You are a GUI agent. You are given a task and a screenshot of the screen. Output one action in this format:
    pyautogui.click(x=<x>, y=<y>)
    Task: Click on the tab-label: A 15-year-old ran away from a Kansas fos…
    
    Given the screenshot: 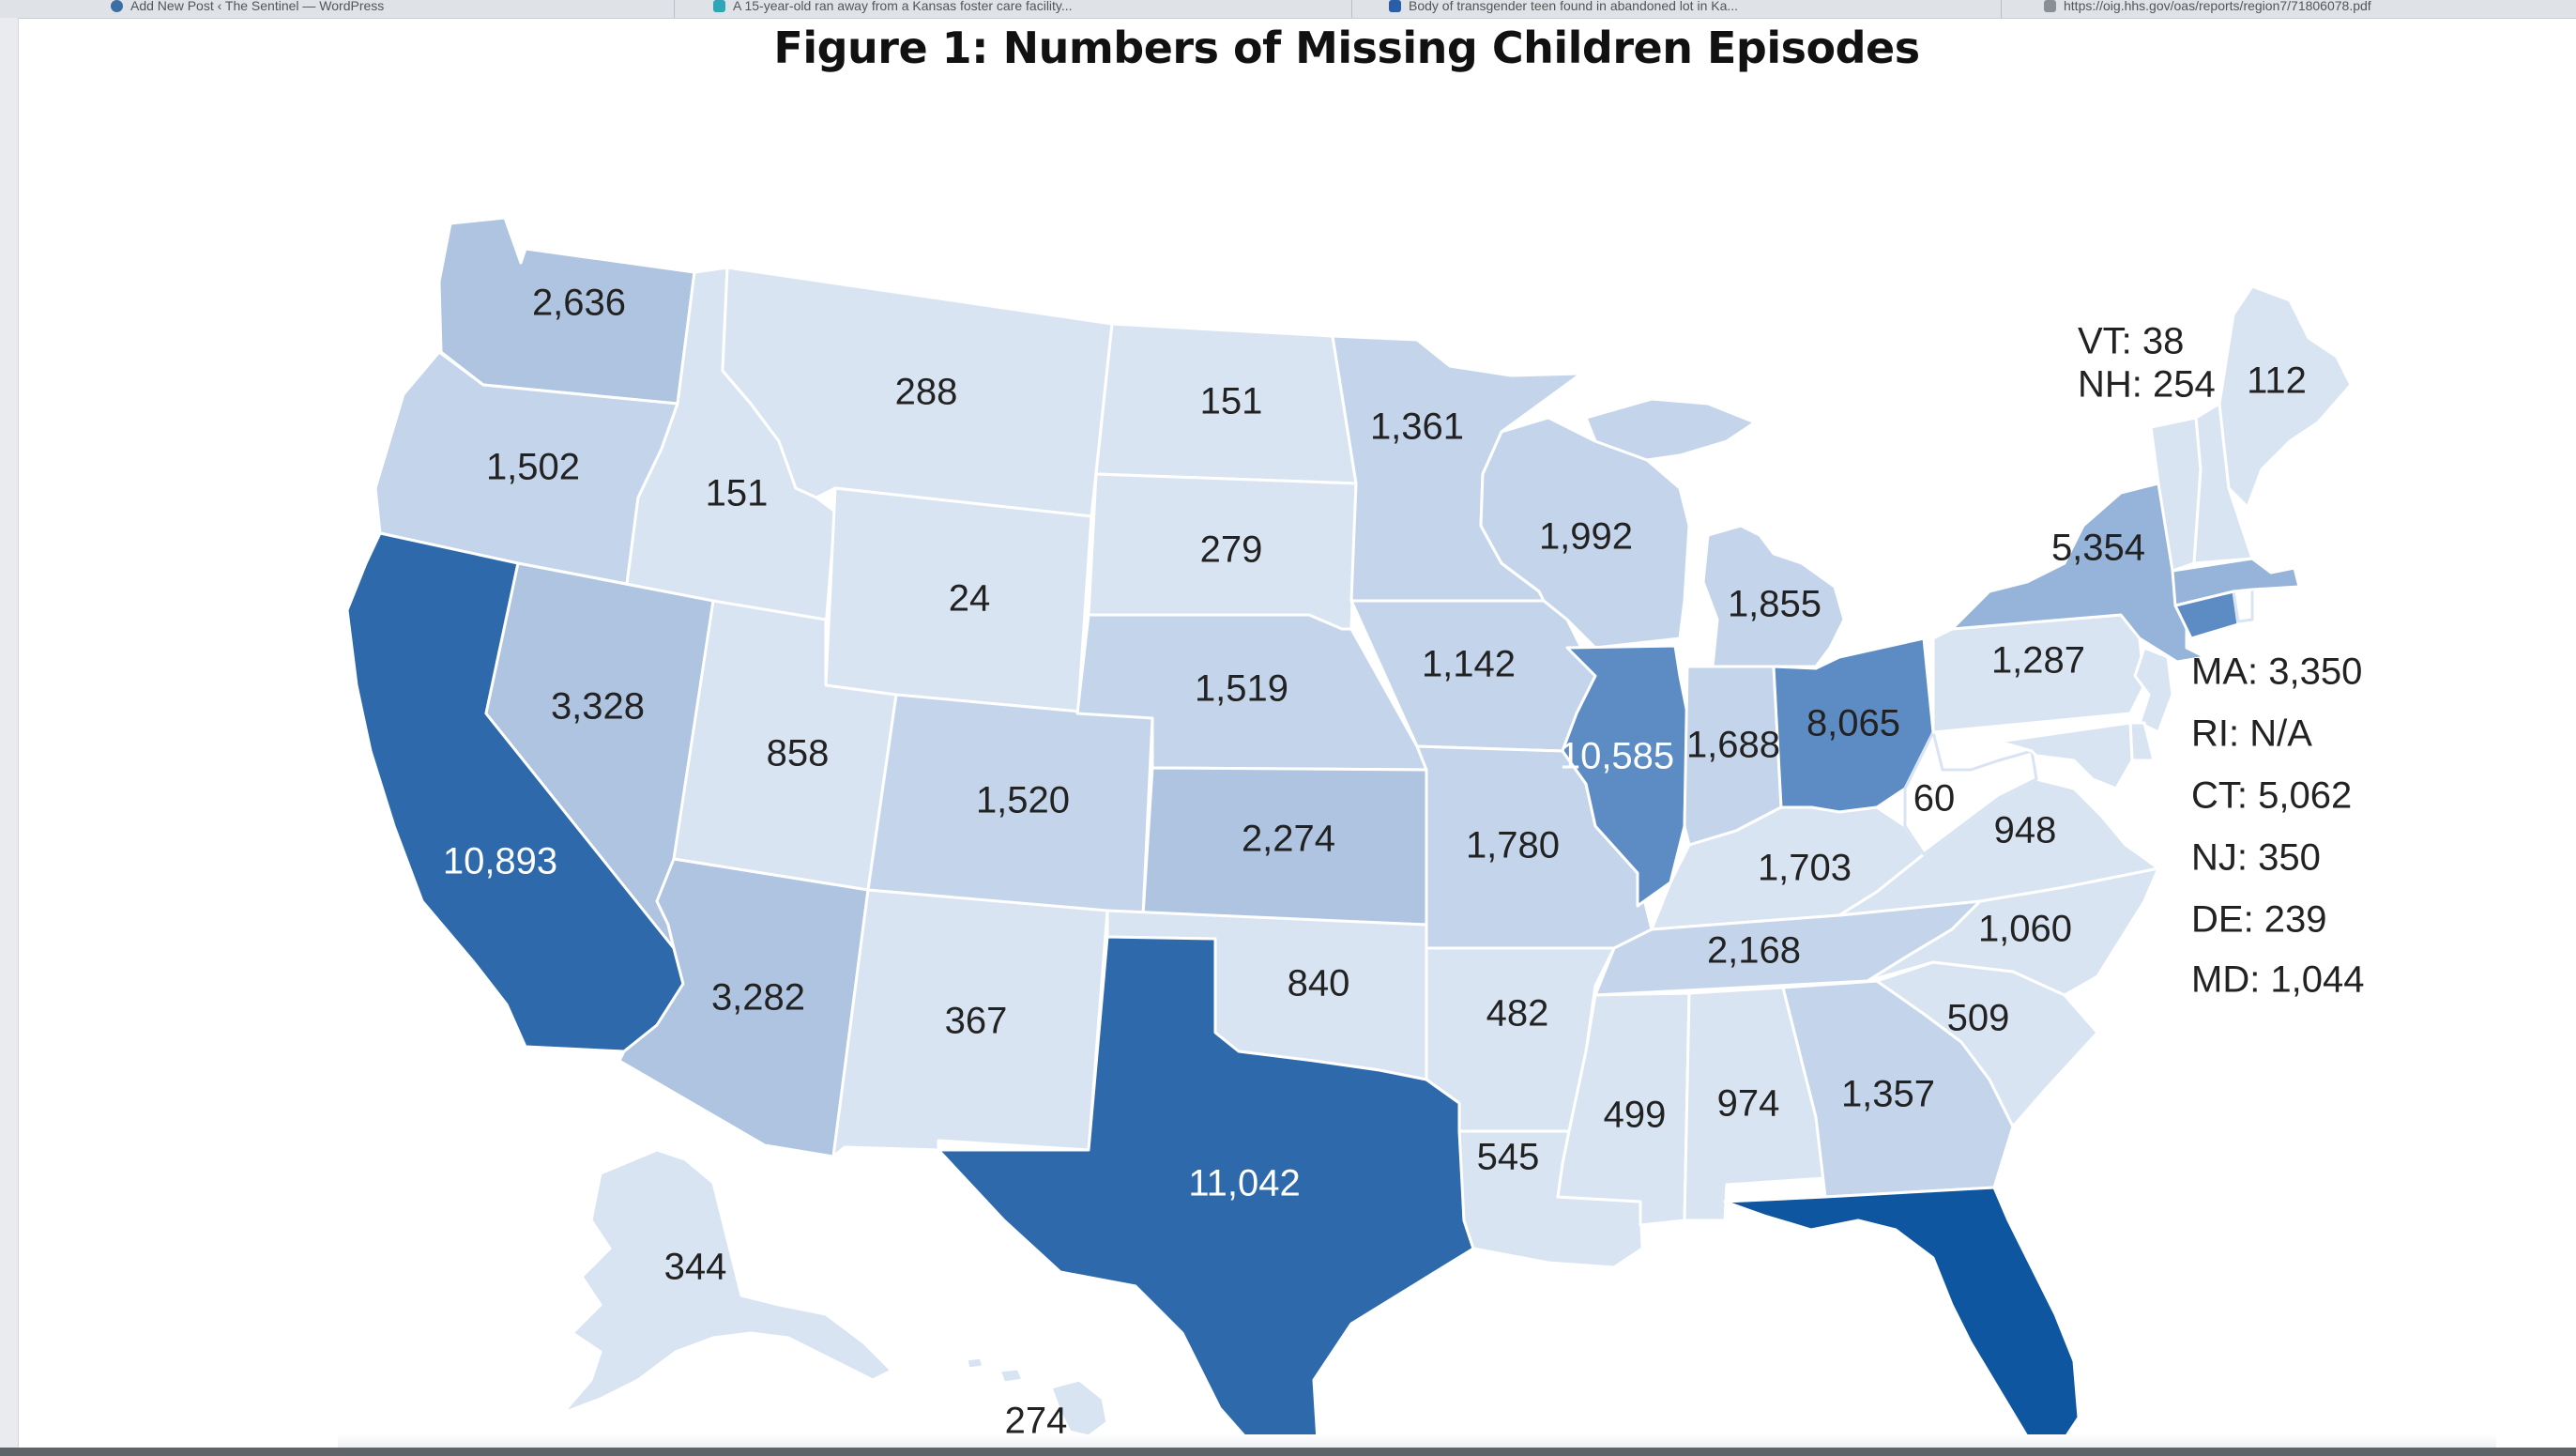 What is the action you would take?
    pyautogui.click(x=903, y=6)
    